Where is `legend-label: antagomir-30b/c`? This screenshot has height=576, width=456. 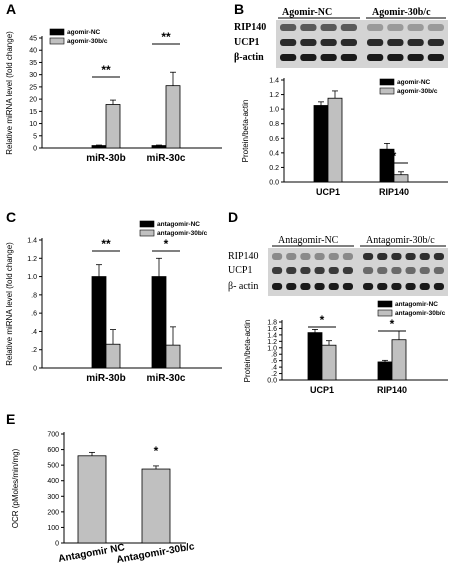 legend-label: antagomir-30b/c is located at coordinates (182, 233).